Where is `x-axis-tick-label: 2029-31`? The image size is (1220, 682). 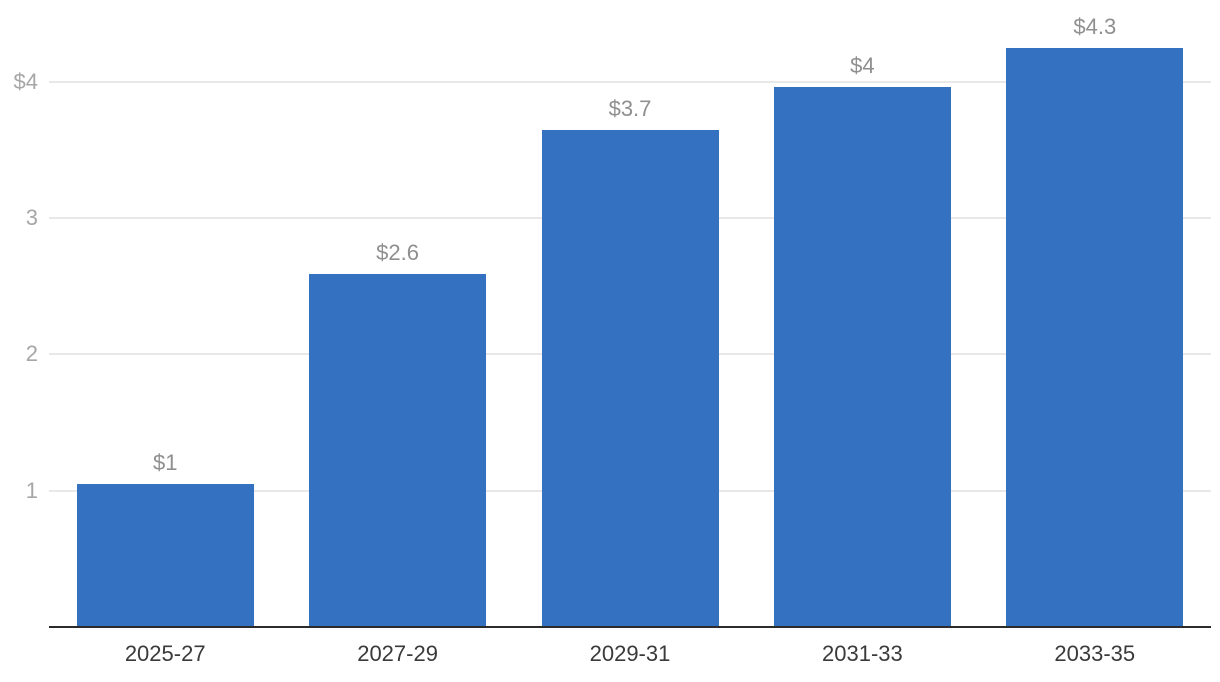
x-axis-tick-label: 2029-31 is located at coordinates (630, 653).